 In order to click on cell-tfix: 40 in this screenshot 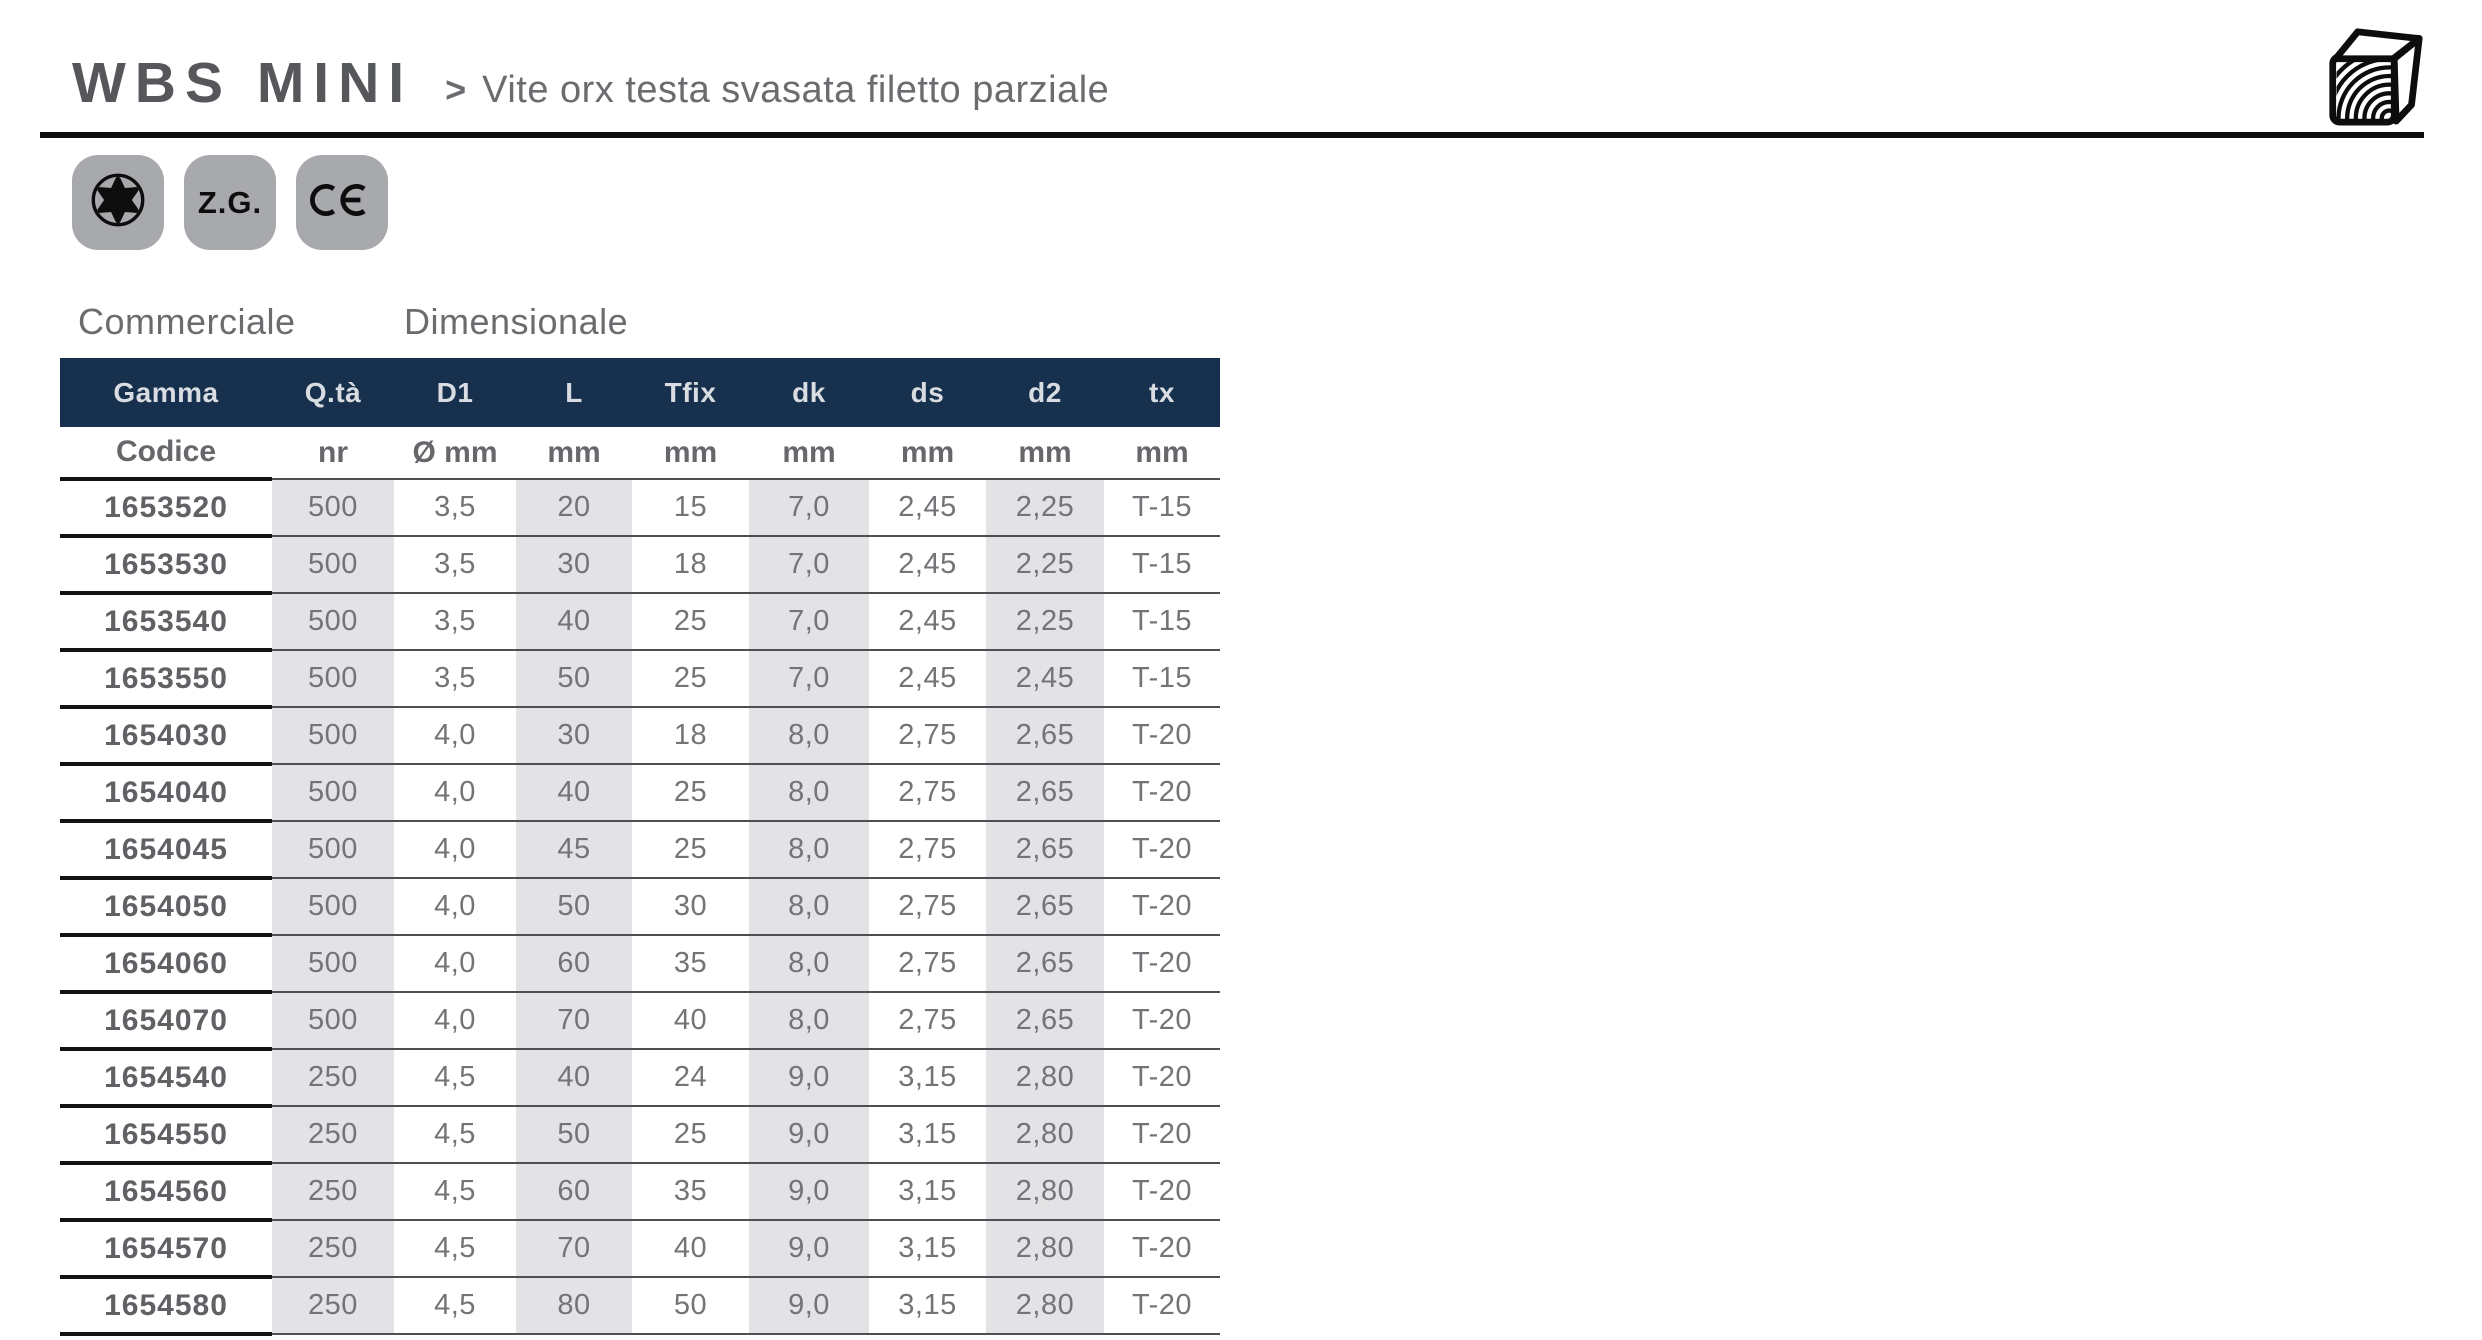, I will do `click(690, 1021)`.